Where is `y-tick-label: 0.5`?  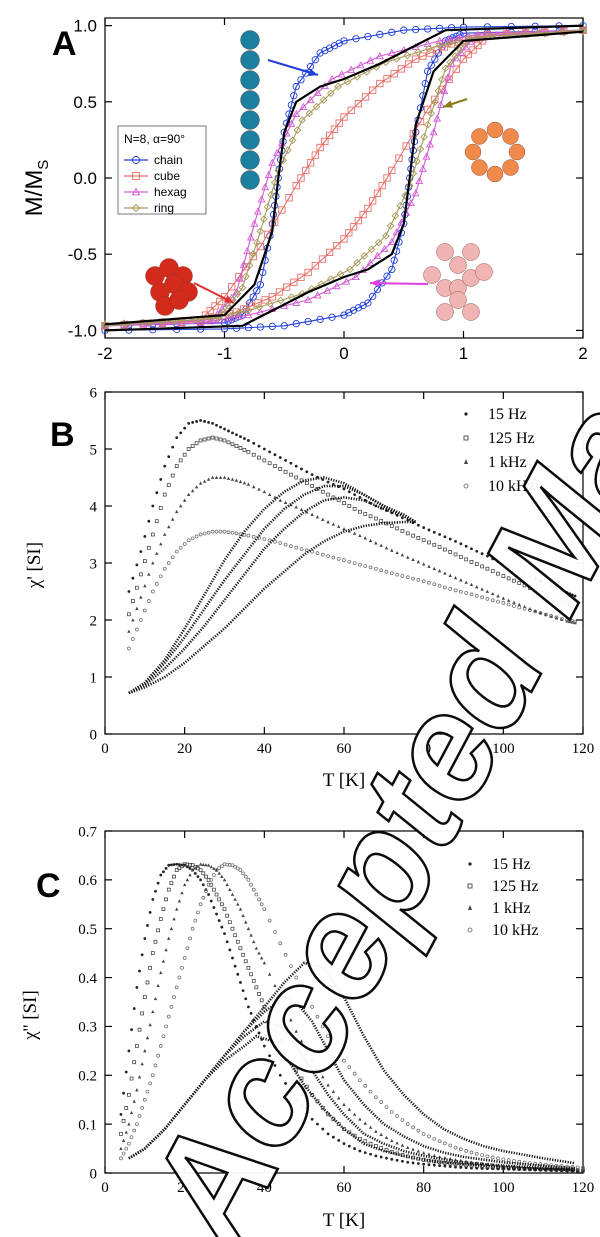 y-tick-label: 0.5 is located at coordinates (87, 930).